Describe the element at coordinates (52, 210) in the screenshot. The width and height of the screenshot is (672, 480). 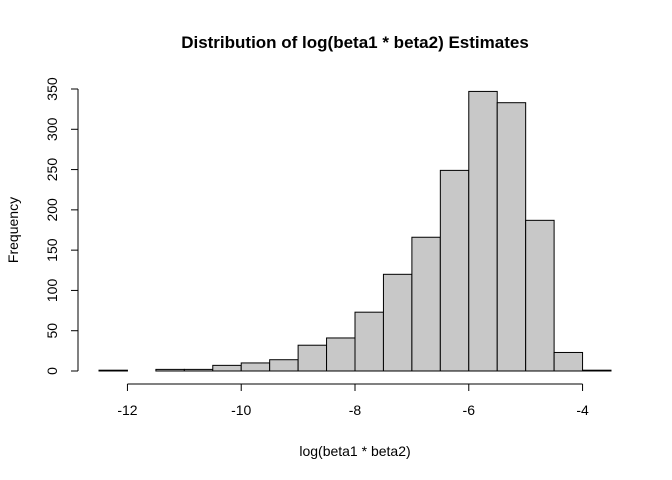
I see `y-tick-label: 200` at that location.